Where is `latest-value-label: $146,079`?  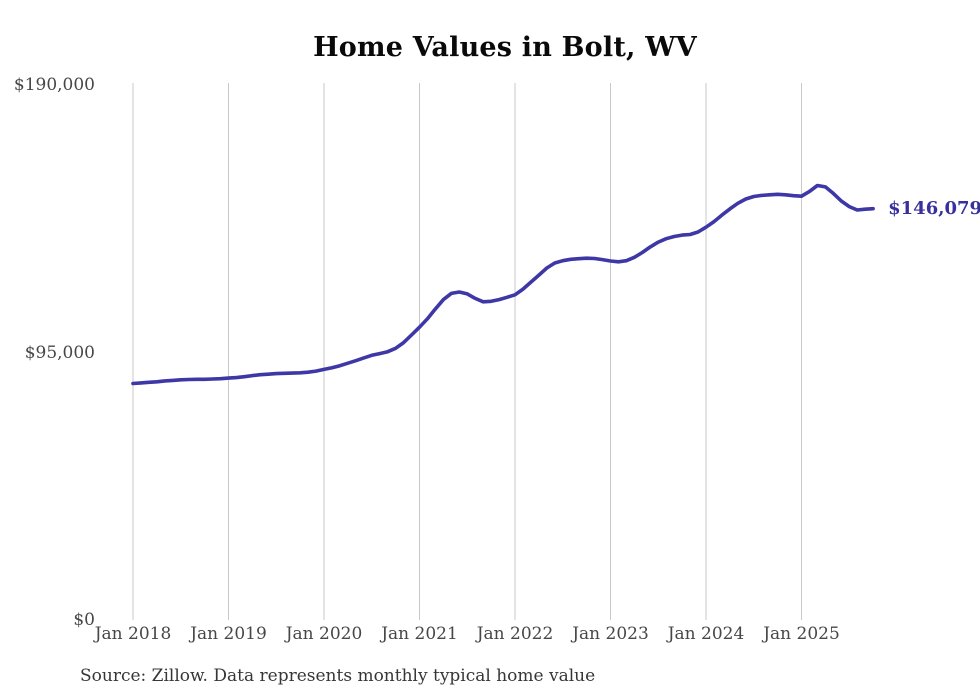
latest-value-label: $146,079 is located at coordinates (934, 208).